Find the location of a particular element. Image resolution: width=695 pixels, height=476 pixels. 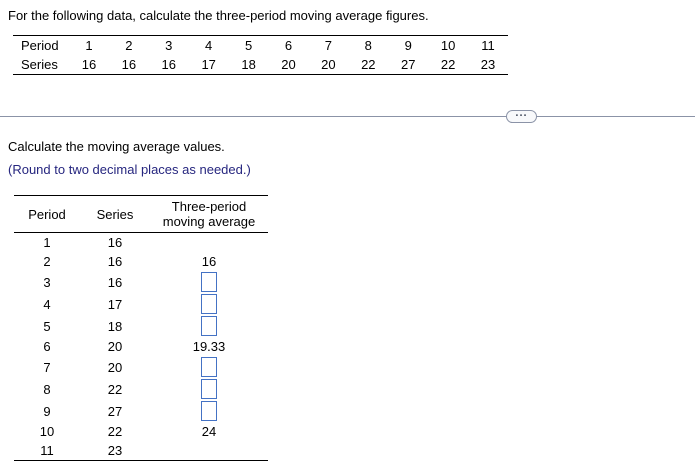

header-series: Series is located at coordinates (115, 214).